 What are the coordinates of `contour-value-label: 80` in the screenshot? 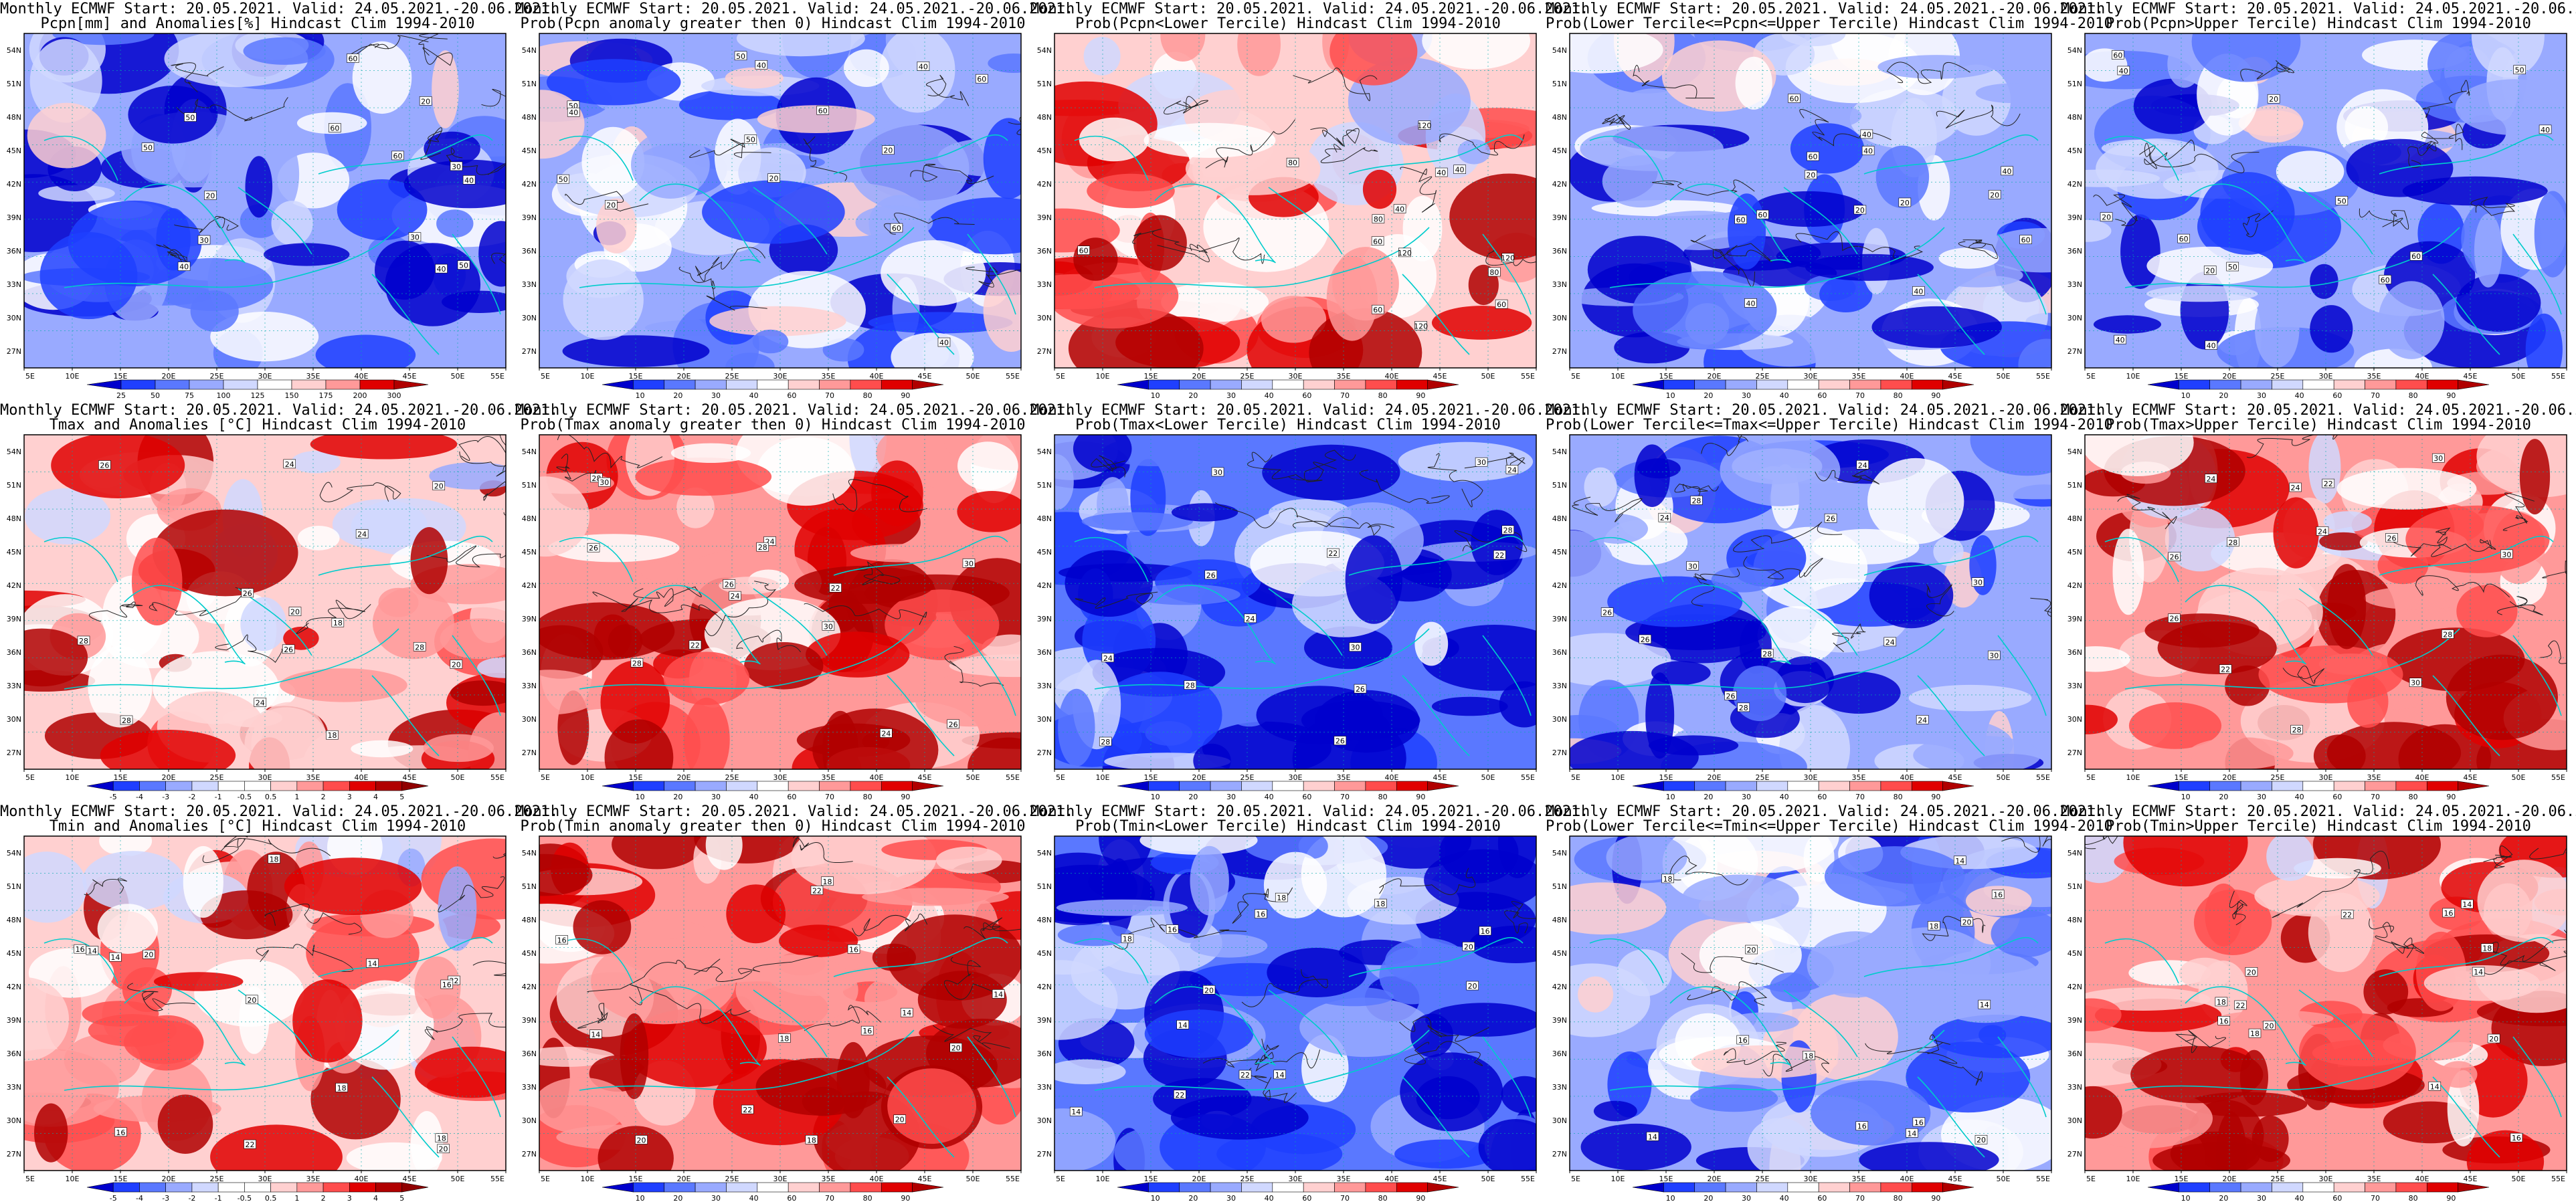 It's located at (1378, 219).